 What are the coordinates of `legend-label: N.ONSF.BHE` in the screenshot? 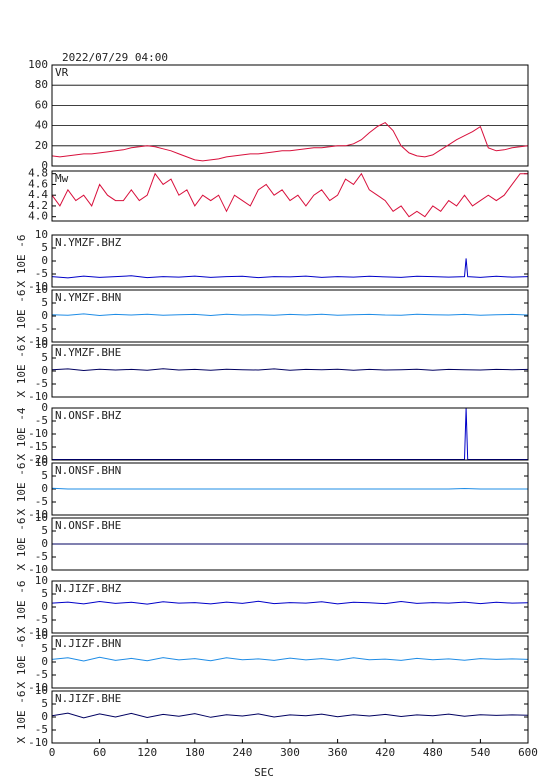 It's located at (88, 525).